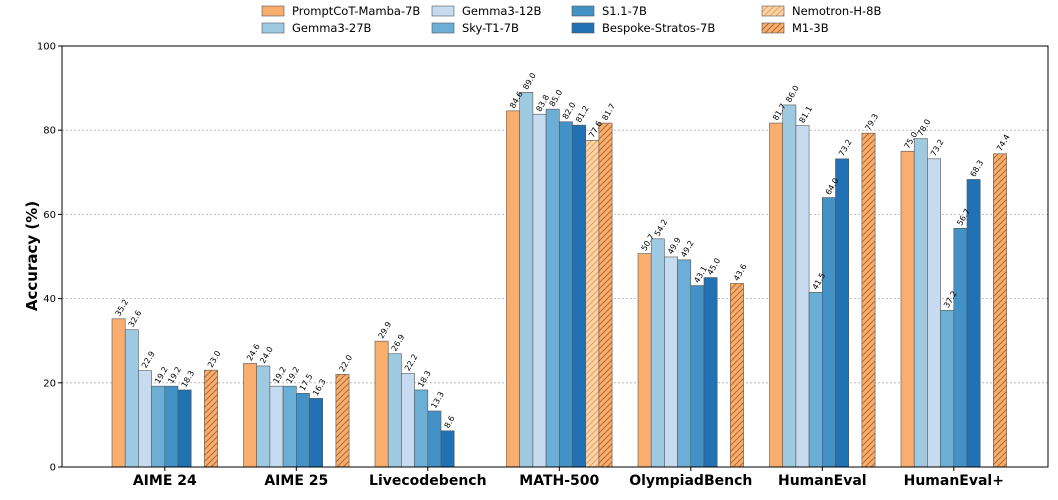 This screenshot has width=1058, height=500. I want to click on y-tick-label: 60, so click(49, 215).